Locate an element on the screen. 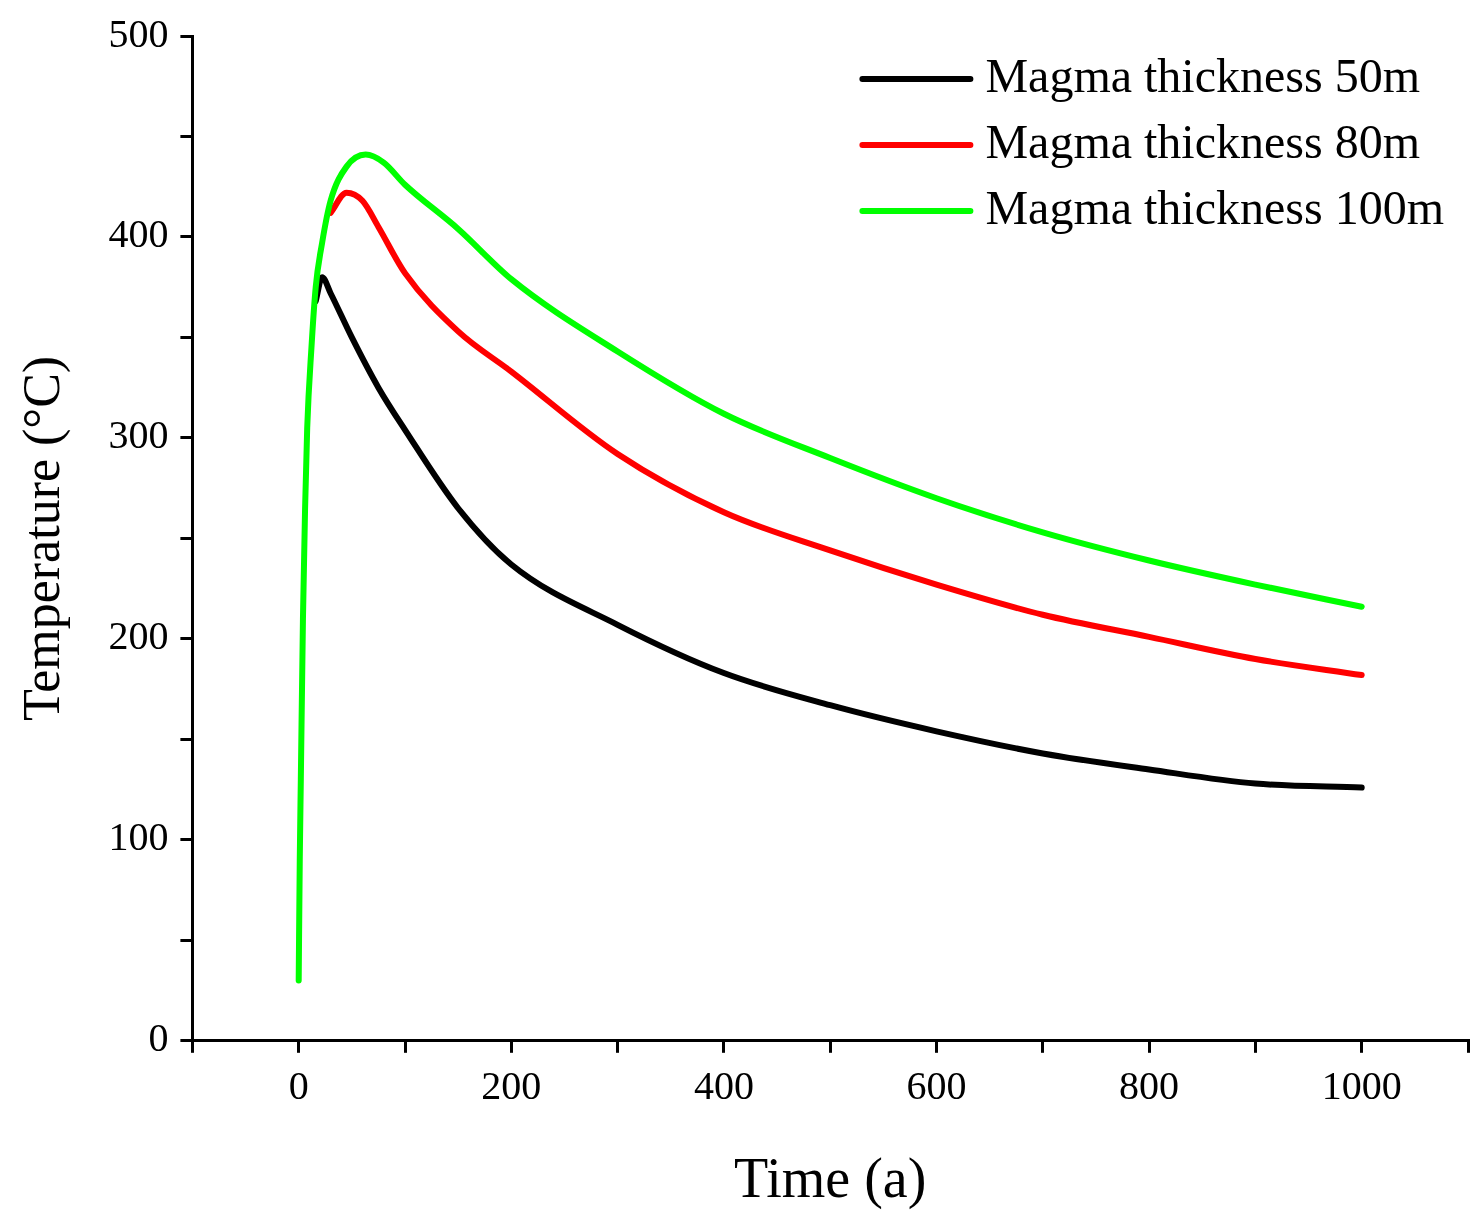 This screenshot has height=1230, width=1480. x-axis-title: Time (a) is located at coordinates (830, 1179).